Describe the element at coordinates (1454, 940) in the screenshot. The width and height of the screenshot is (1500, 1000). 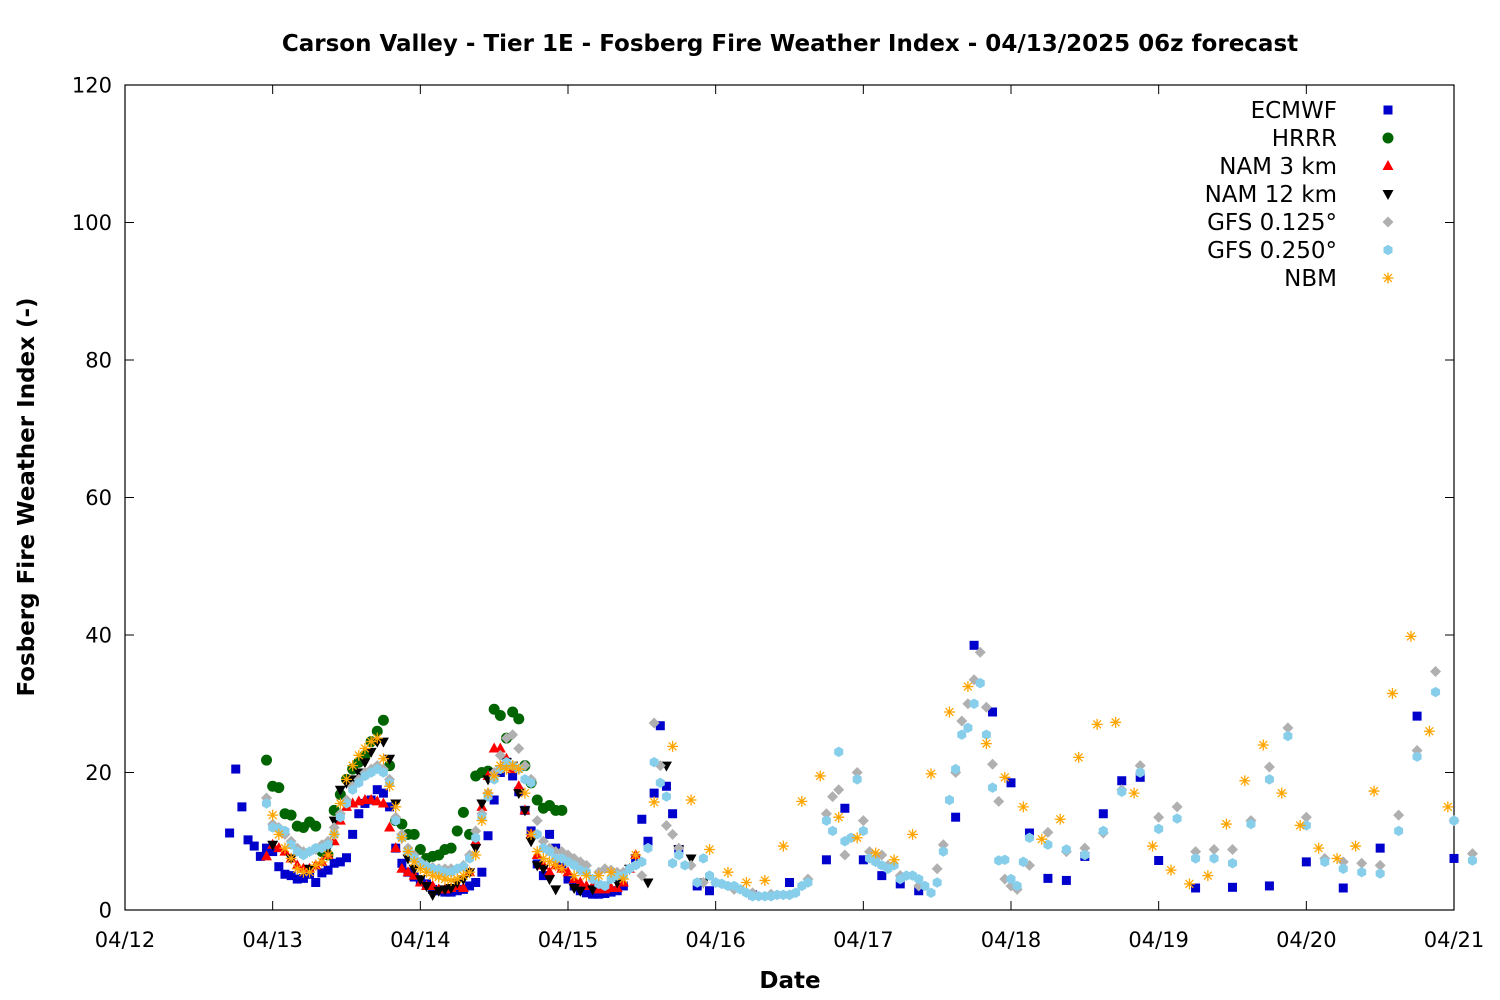
I see `x-tick-label: 04/21` at that location.